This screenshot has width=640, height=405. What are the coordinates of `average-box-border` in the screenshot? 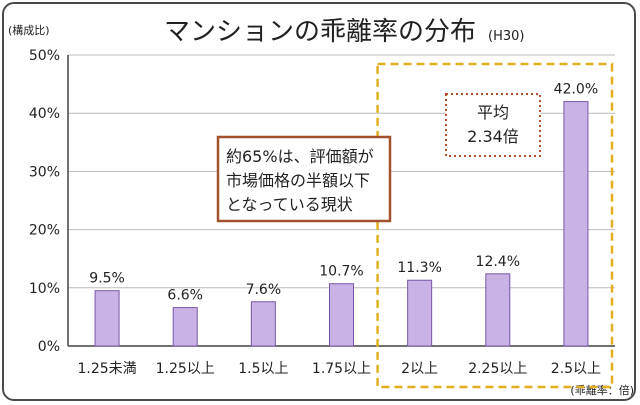 It's located at (493, 125).